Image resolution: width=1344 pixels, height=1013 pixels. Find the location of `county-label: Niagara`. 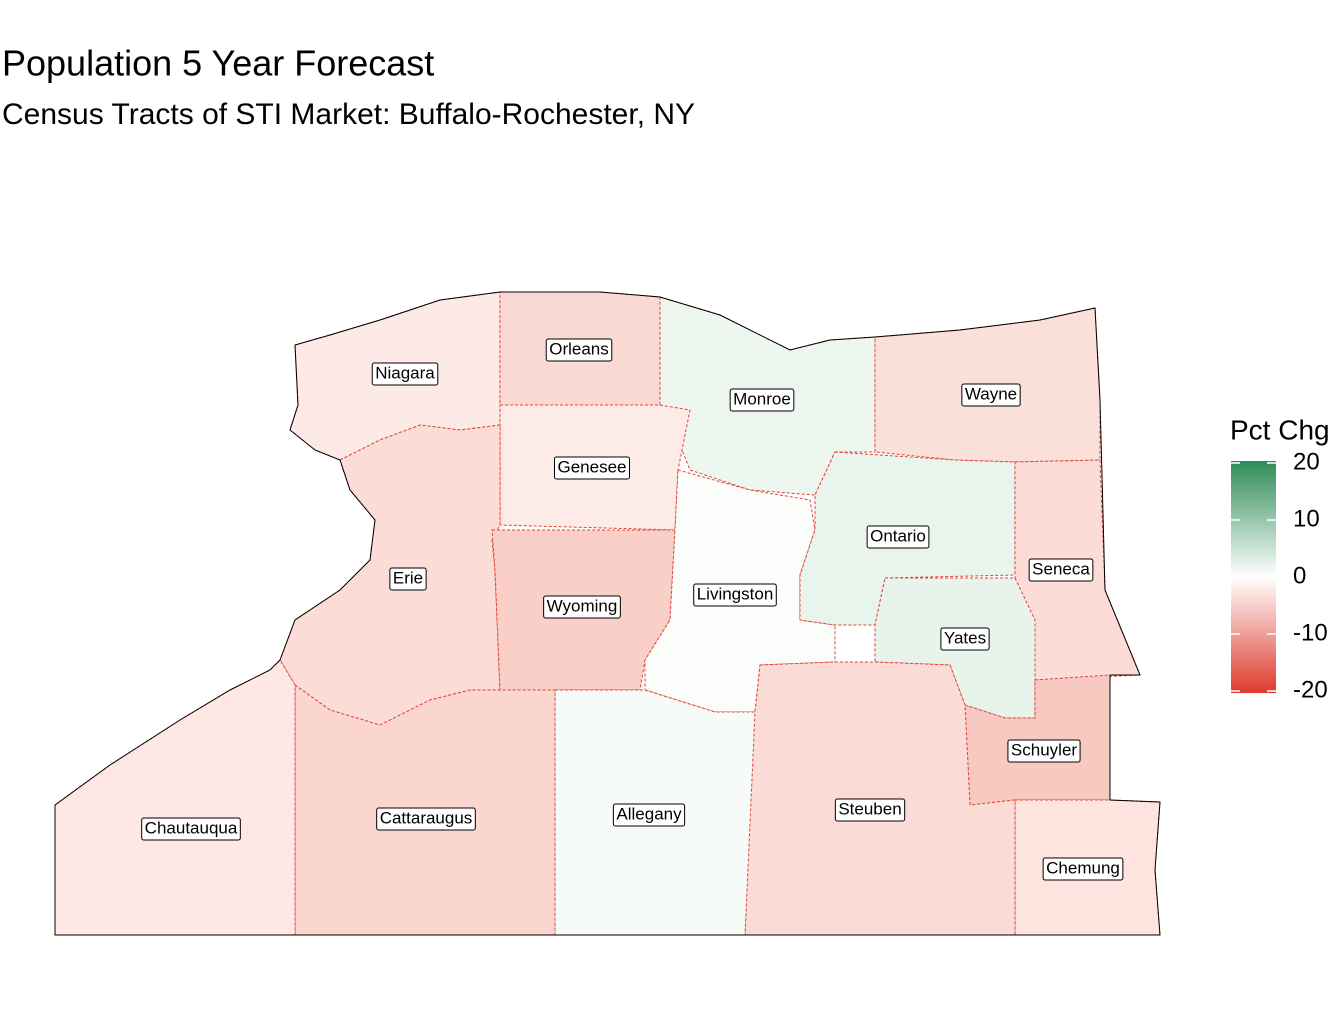

county-label: Niagara is located at coordinates (405, 374).